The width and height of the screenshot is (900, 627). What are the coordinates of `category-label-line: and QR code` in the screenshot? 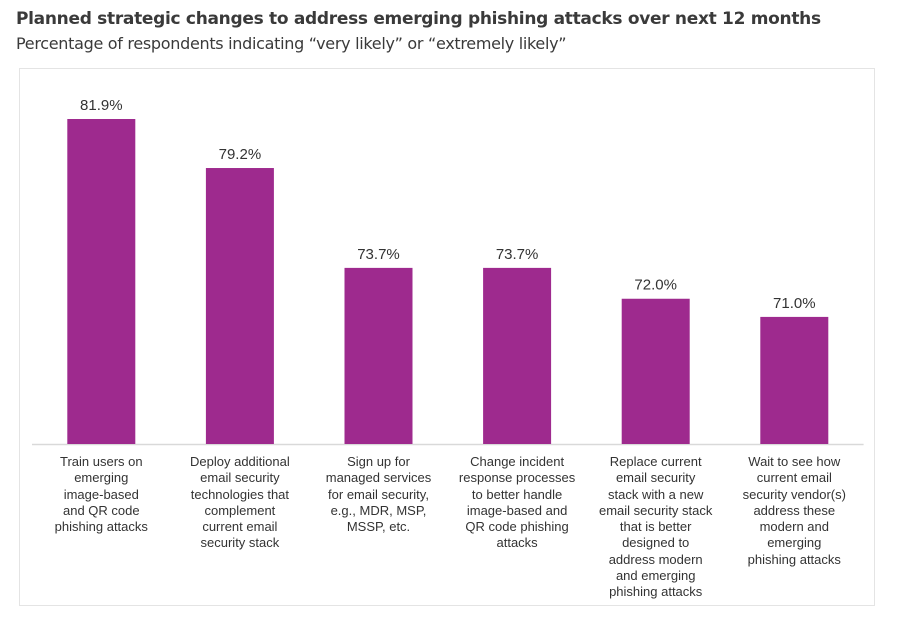 It's located at (101, 510).